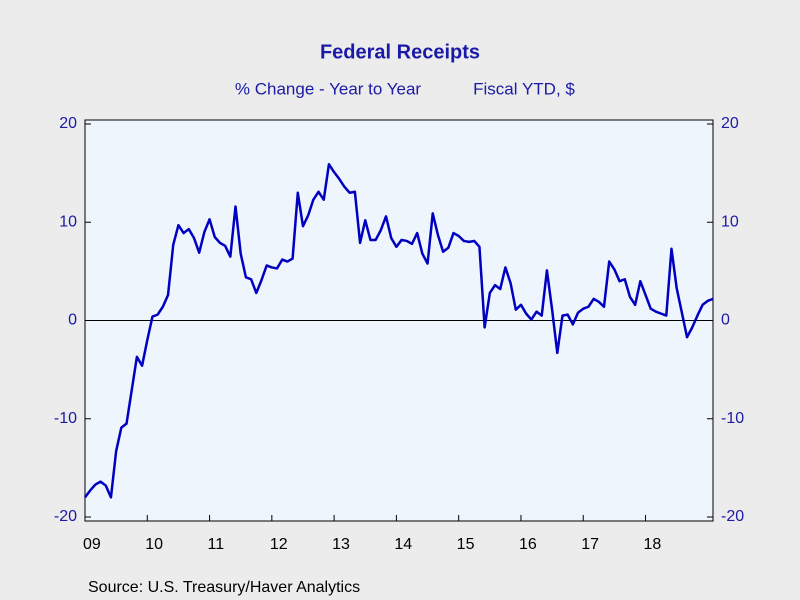 Image resolution: width=800 pixels, height=600 pixels. I want to click on x-tick-label: 13, so click(341, 544).